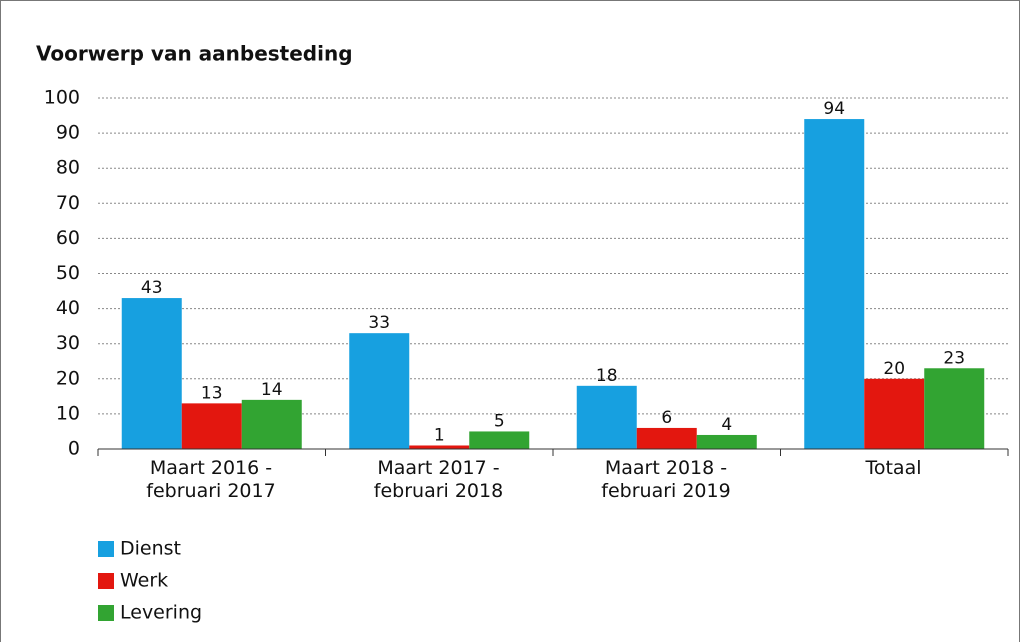 This screenshot has width=1020, height=642. Describe the element at coordinates (379, 323) in the screenshot. I see `value-label: 33` at that location.